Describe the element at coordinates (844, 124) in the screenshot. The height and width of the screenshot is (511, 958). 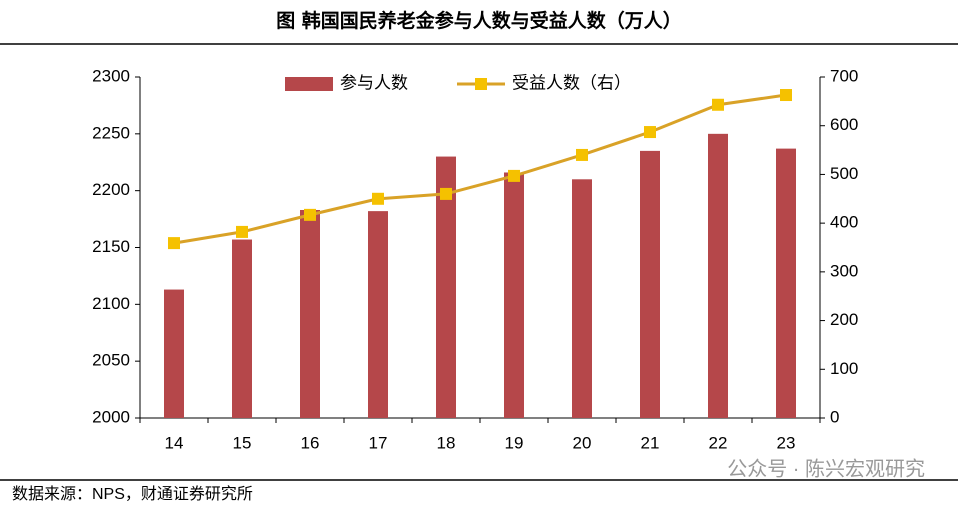
I see `y2-tick-label: 600` at that location.